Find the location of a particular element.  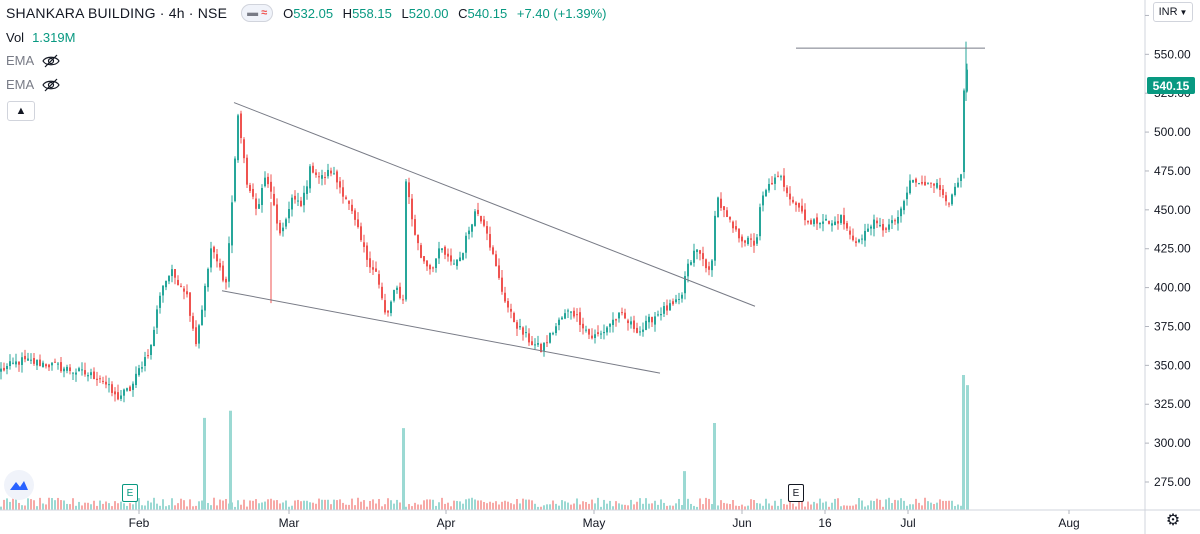

open-value: 532.05 is located at coordinates (313, 13).